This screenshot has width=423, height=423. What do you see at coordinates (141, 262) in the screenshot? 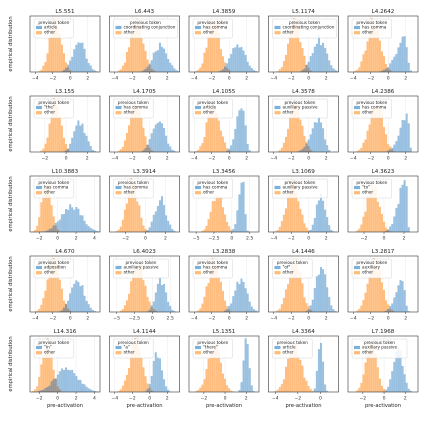
I see `legend-title: previous token` at bounding box center [141, 262].